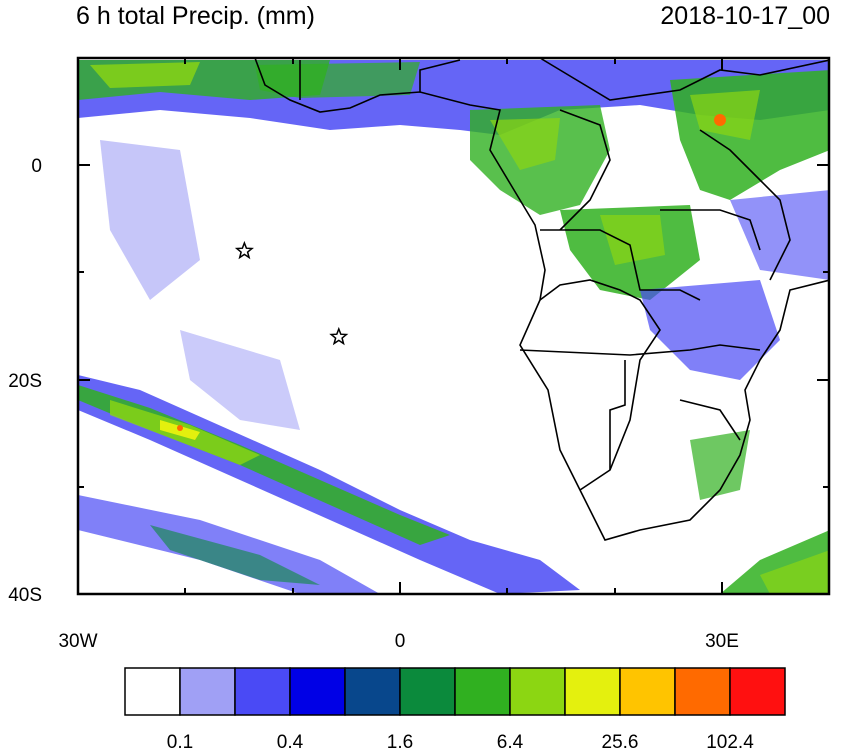  What do you see at coordinates (180, 741) in the screenshot?
I see `colorbar-label: 0.1` at bounding box center [180, 741].